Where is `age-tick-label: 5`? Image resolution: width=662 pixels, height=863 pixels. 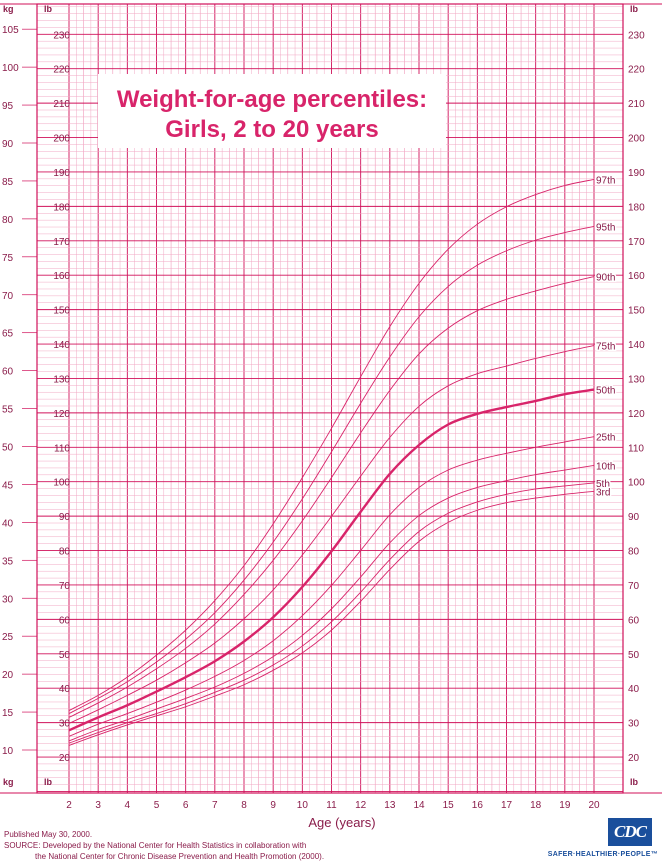 age-tick-label: 5 is located at coordinates (157, 805).